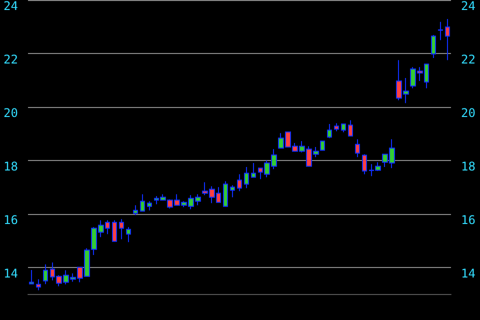  Describe the element at coordinates (11, 166) in the screenshot. I see `y-tick-label: 18` at that location.